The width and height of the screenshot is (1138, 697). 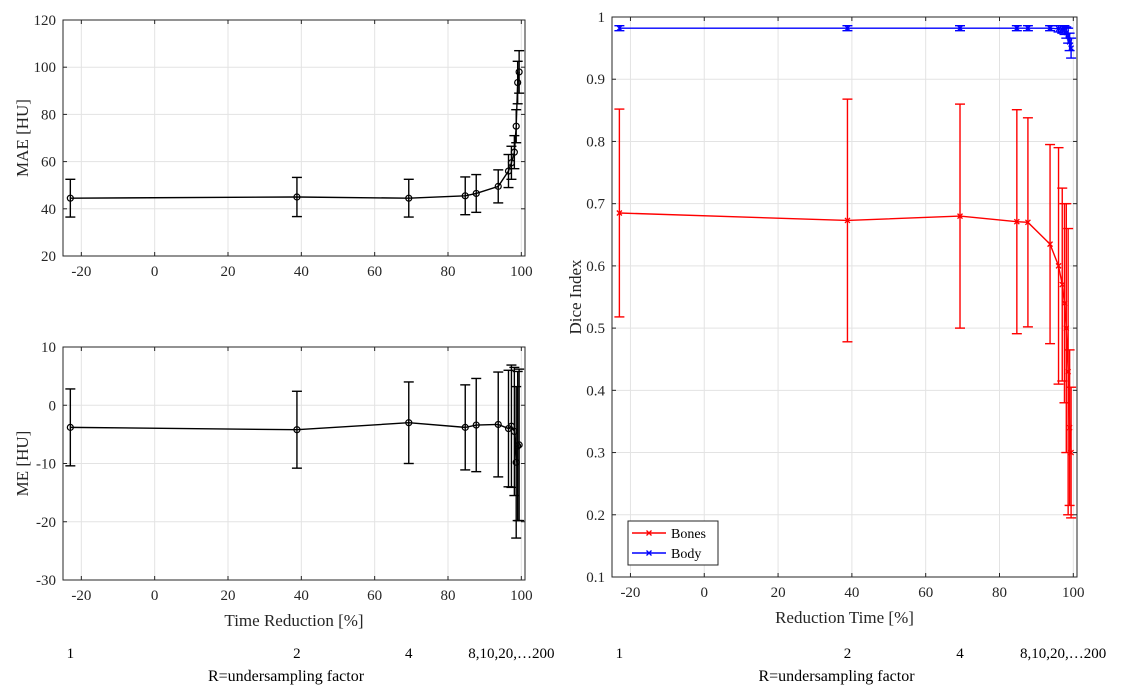 What do you see at coordinates (595, 80) in the screenshot?
I see `dice-y-tick-label: 0.9` at bounding box center [595, 80].